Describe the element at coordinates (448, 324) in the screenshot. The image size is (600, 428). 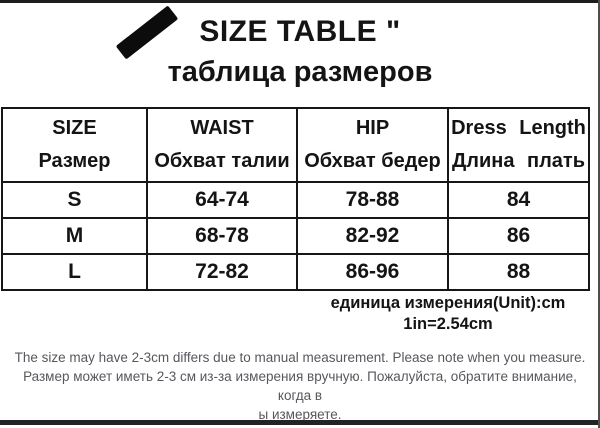
I see `unit-note-line2: 1in=2.54cm` at that location.